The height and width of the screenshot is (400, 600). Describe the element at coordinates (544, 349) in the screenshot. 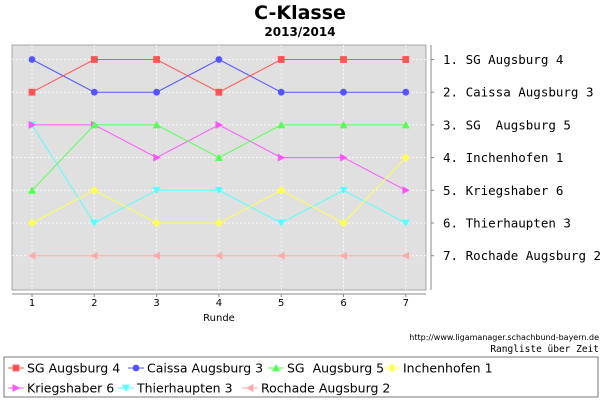

I see `chart-caption: Rangliste über Zeit` at that location.